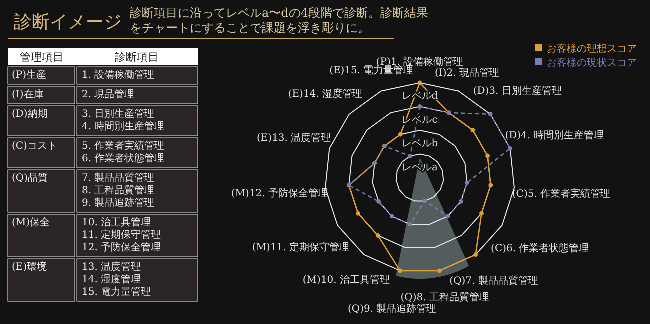 Image resolution: width=650 pixels, height=324 pixels. I want to click on text: 診断項目, so click(137, 57).